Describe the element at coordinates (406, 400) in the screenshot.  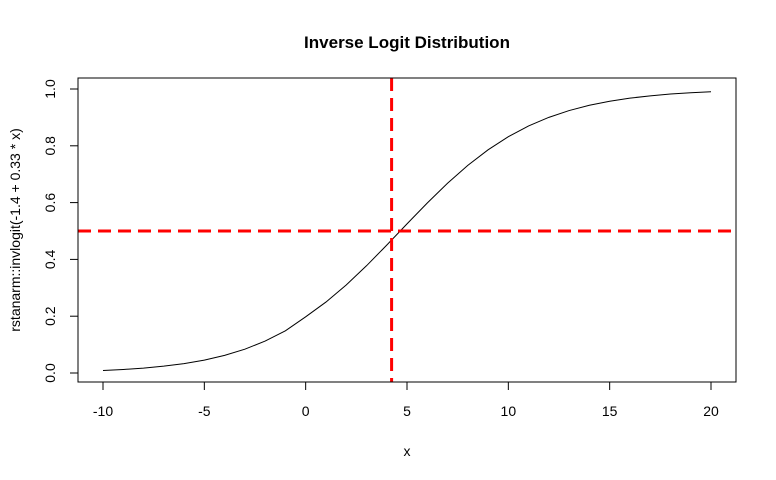
I see `x-axis: -10 -5 0 5 10 15 20` at that location.